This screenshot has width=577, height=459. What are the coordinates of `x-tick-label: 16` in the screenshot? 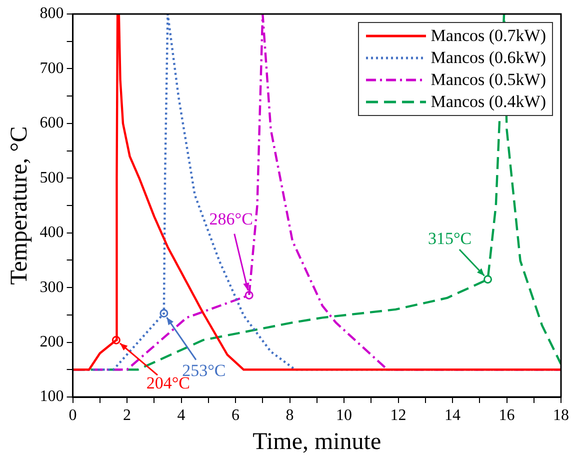 It's located at (506, 415).